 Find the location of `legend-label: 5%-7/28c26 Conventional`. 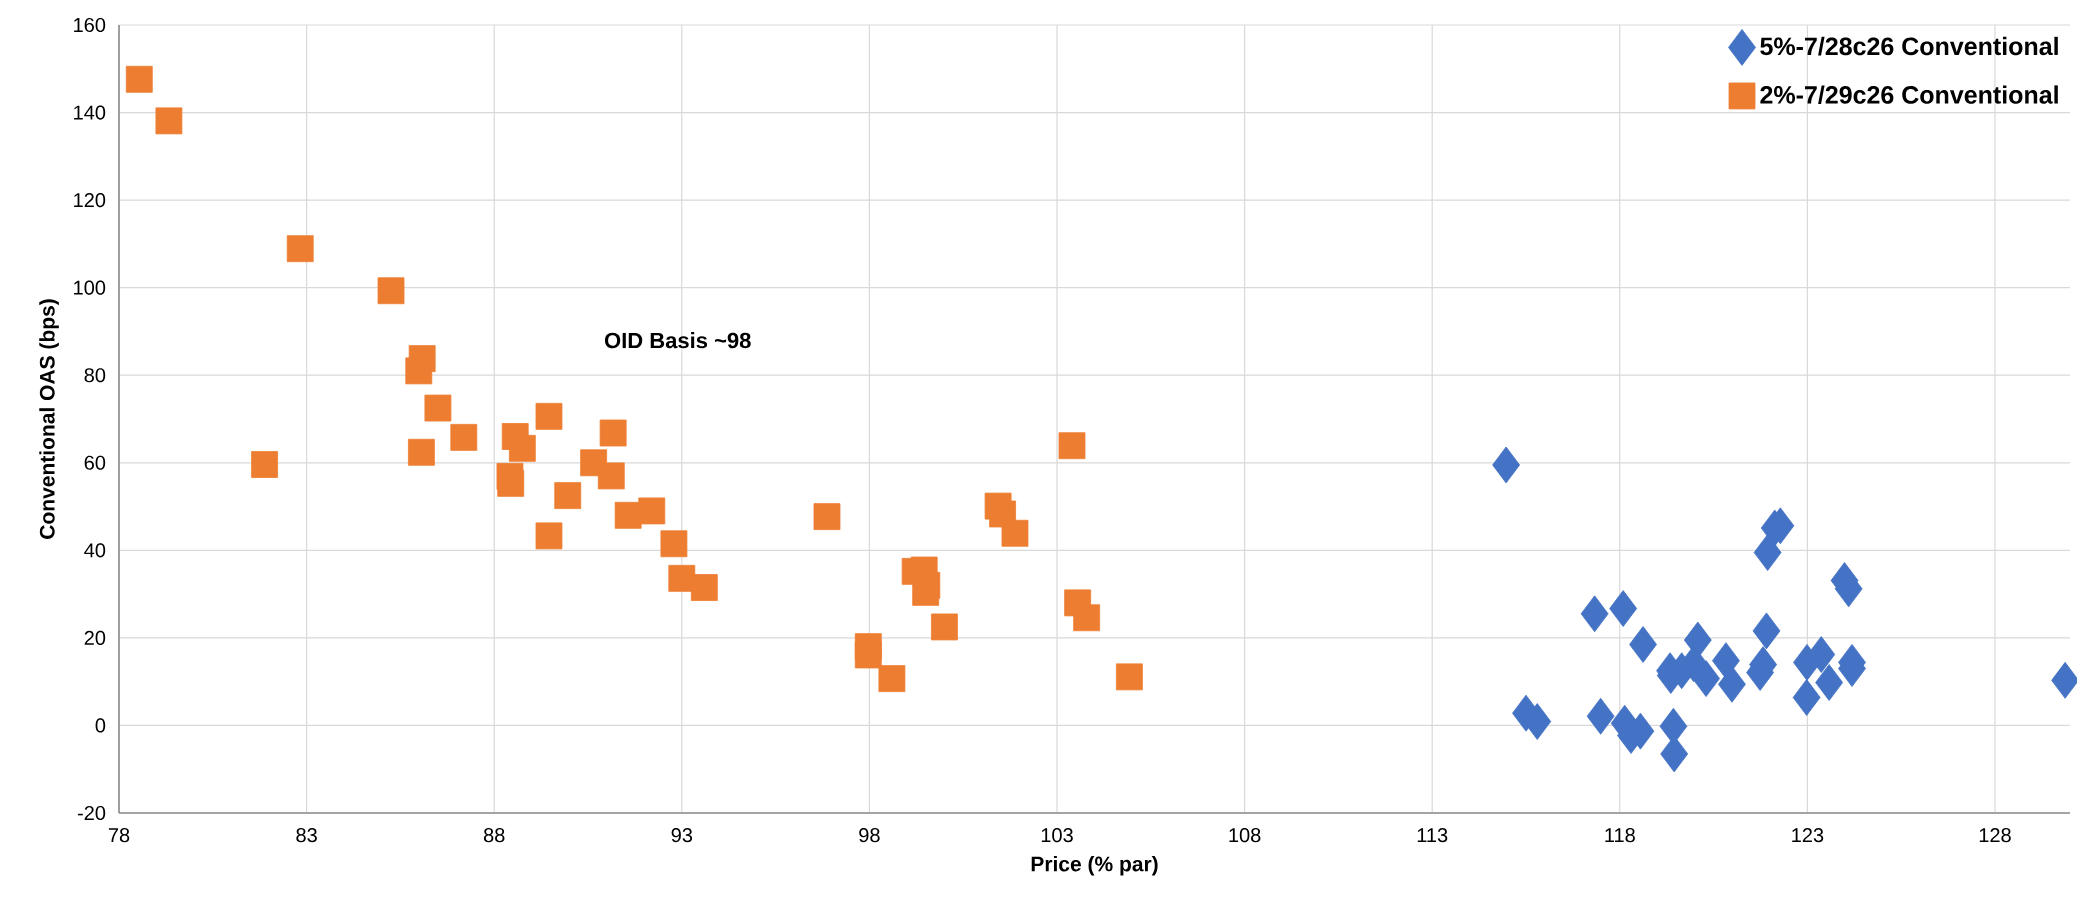

legend-label: 5%-7/28c26 Conventional is located at coordinates (1909, 46).